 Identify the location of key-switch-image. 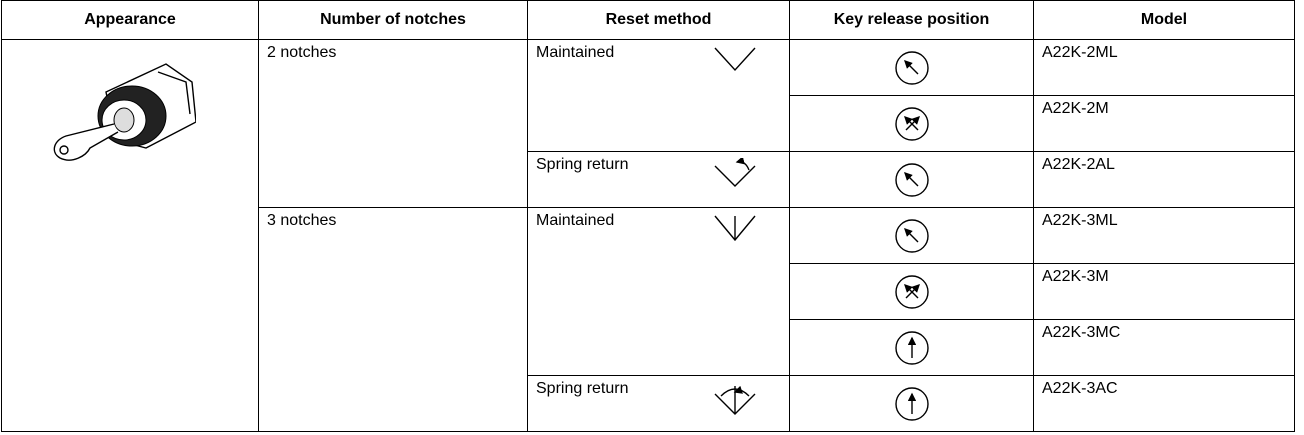
(125, 112).